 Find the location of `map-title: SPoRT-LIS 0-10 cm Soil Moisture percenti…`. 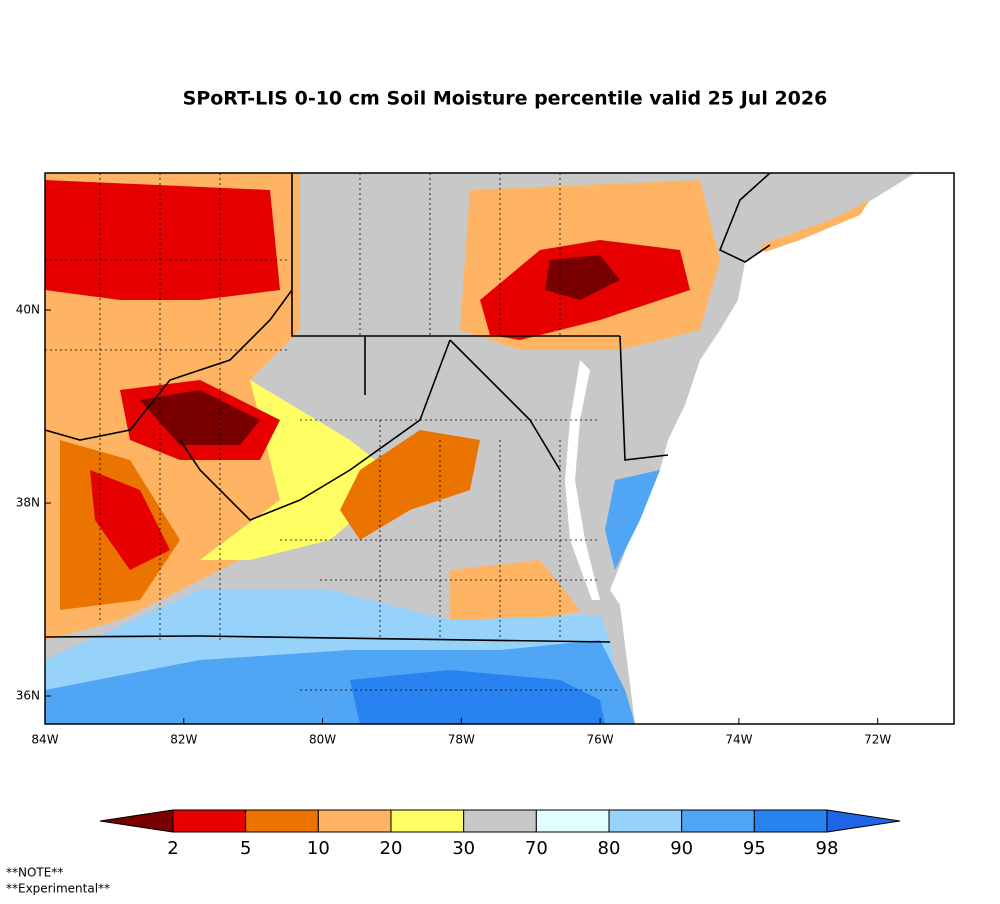

map-title: SPoRT-LIS 0-10 cm Soil Moisture percenti… is located at coordinates (505, 99).